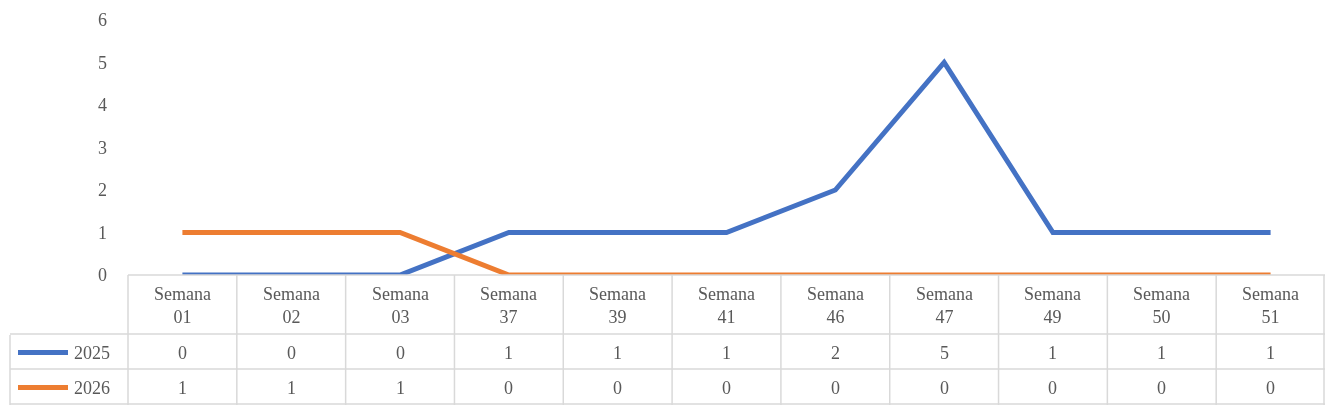 The width and height of the screenshot is (1325, 405). What do you see at coordinates (1052, 306) in the screenshot?
I see `x-tick-label: Semana 49` at bounding box center [1052, 306].